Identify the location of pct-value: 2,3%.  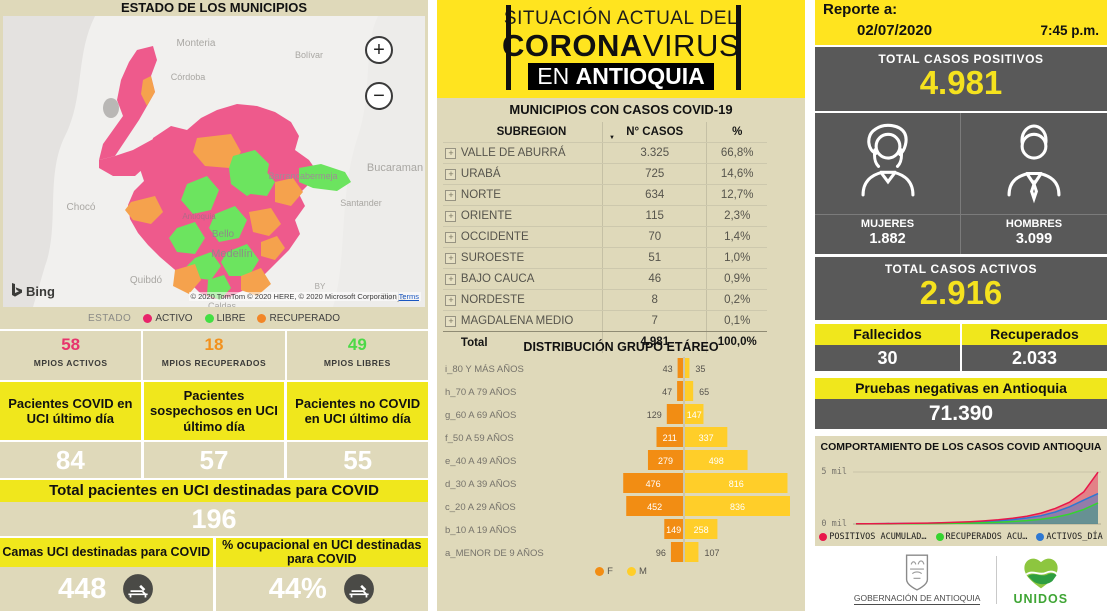
(736, 216).